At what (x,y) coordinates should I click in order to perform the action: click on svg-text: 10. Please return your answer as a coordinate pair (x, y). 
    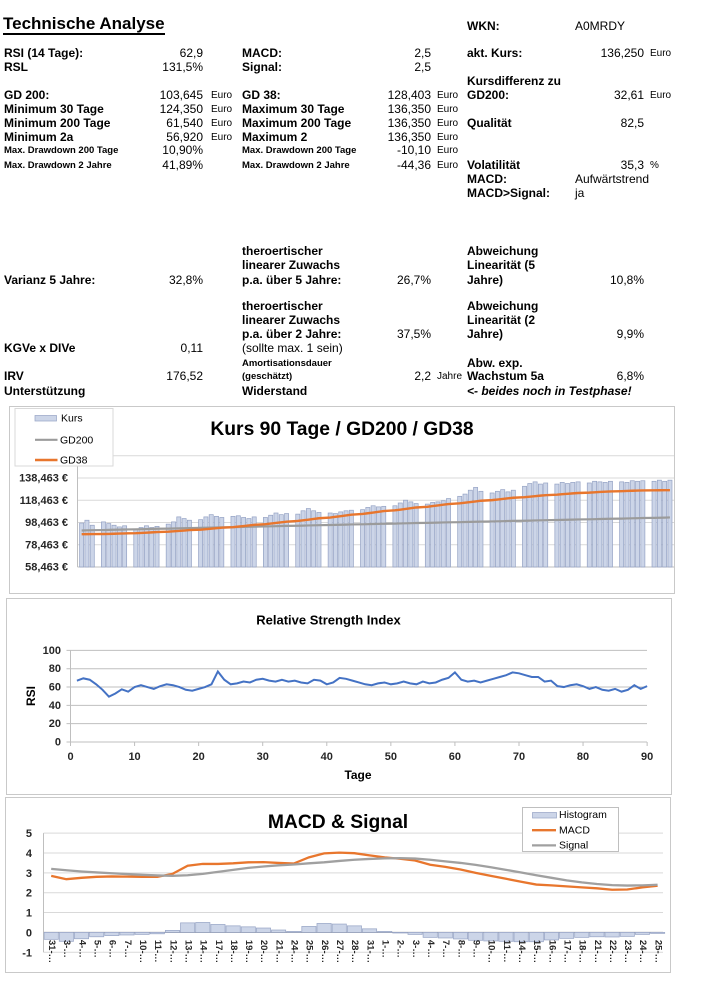
    Looking at the image, I should click on (134, 757).